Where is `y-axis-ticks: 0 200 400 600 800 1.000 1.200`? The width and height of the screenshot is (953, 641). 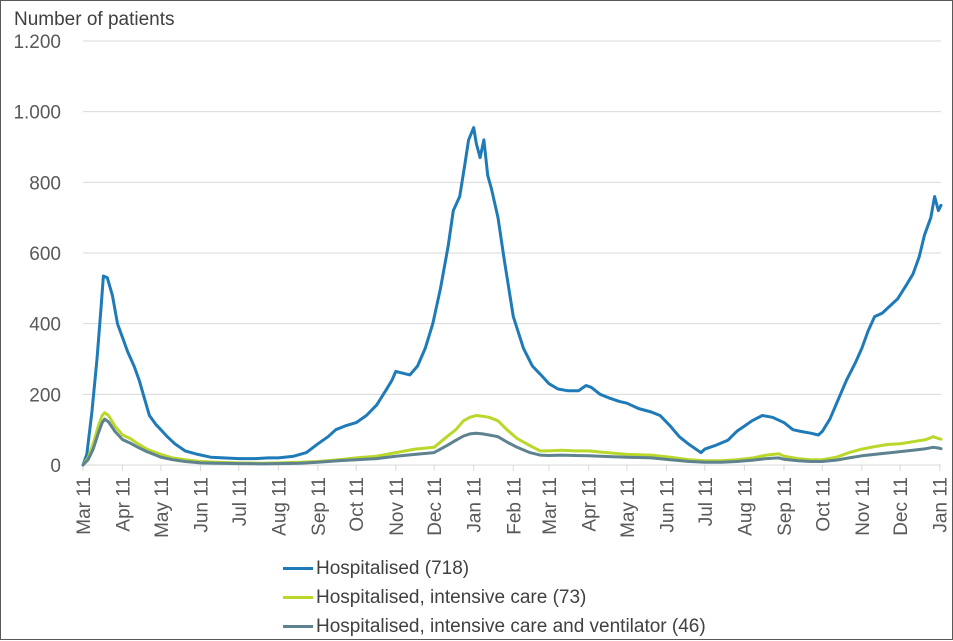
y-axis-ticks: 0 200 400 600 800 1.000 1.200 is located at coordinates (37, 254).